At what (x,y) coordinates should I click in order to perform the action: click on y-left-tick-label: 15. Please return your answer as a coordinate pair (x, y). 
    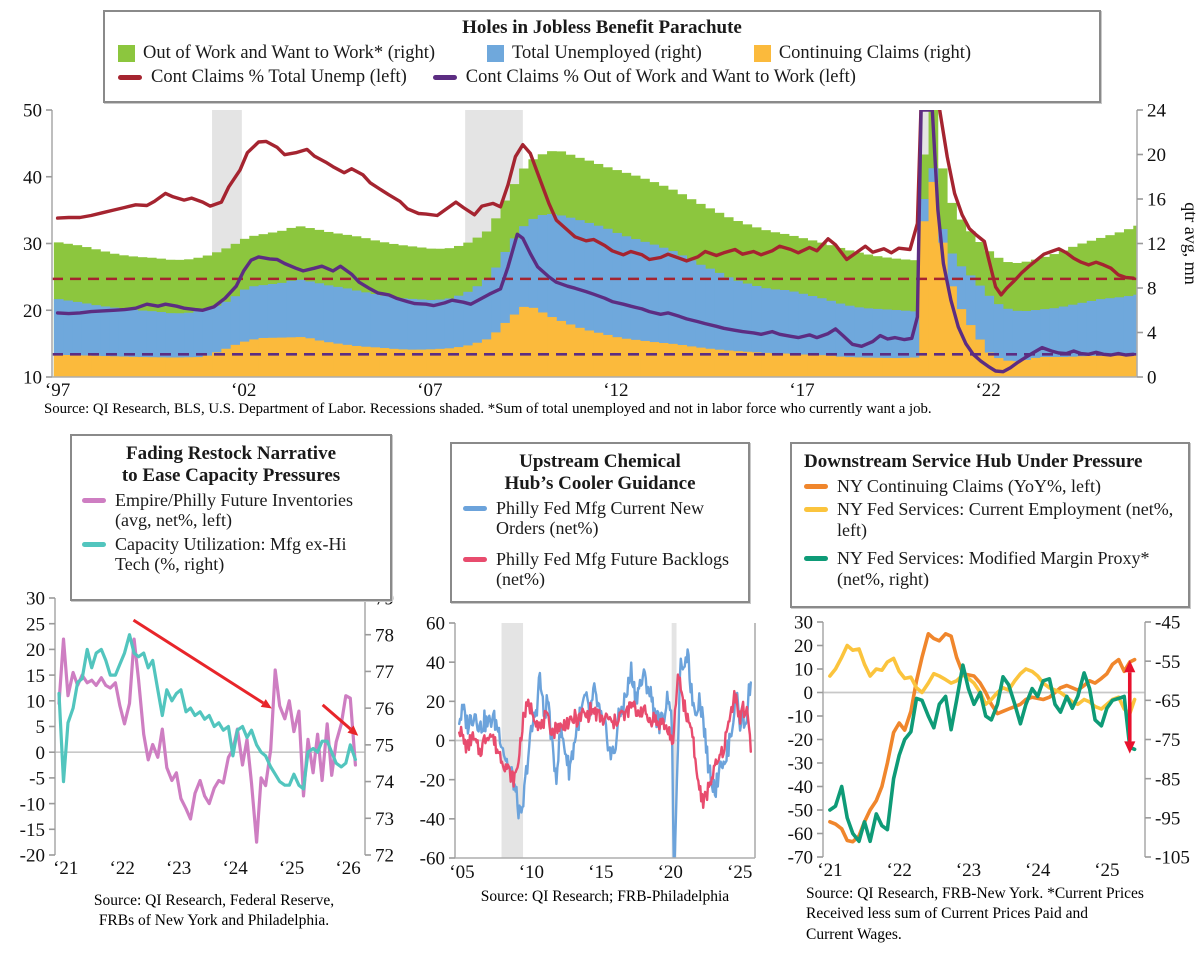
    Looking at the image, I should click on (35, 676).